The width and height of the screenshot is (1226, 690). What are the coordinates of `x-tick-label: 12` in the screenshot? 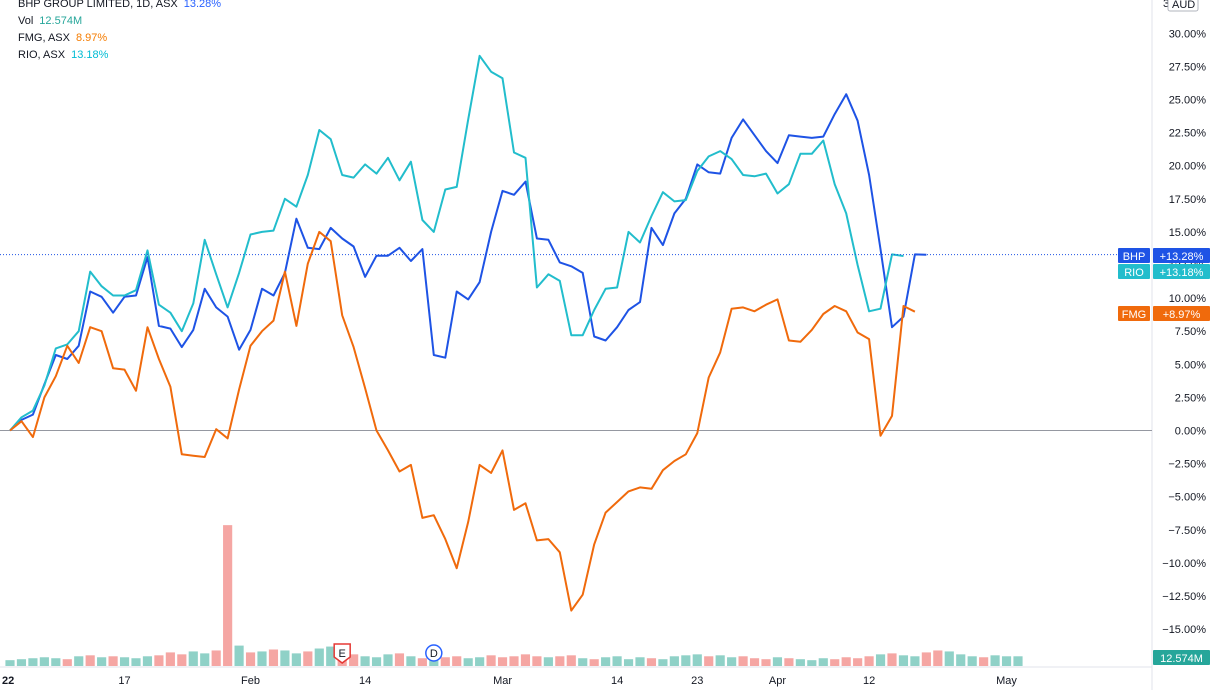 It's located at (869, 681).